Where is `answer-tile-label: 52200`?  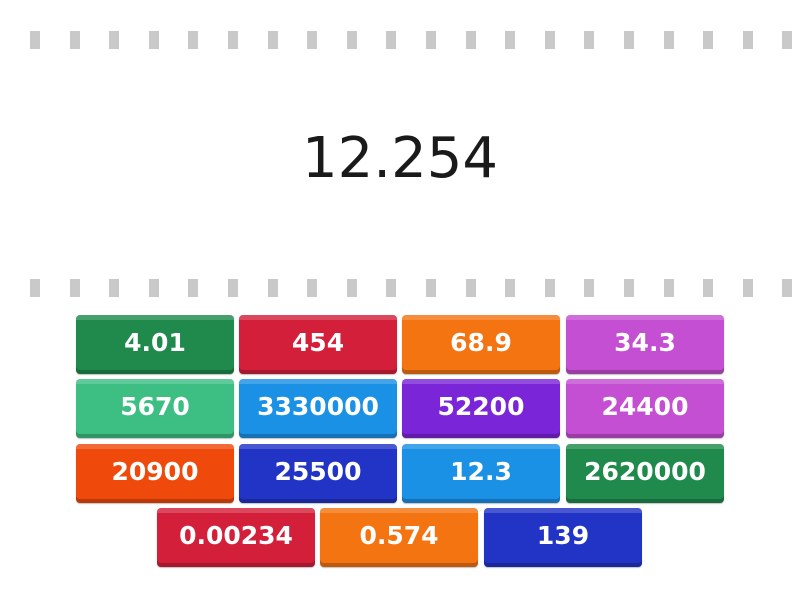
answer-tile-label: 52200 is located at coordinates (481, 406).